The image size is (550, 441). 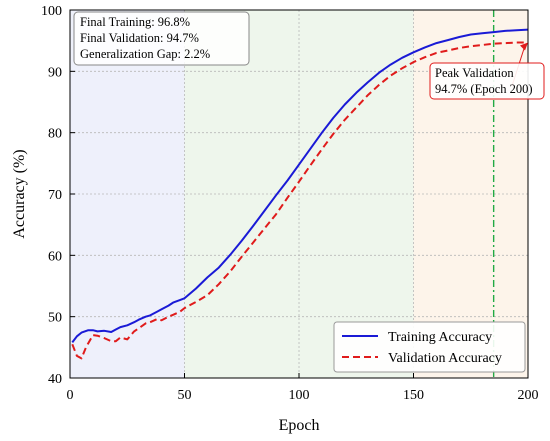 What do you see at coordinates (55, 256) in the screenshot?
I see `y-tick-label-2: 60` at bounding box center [55, 256].